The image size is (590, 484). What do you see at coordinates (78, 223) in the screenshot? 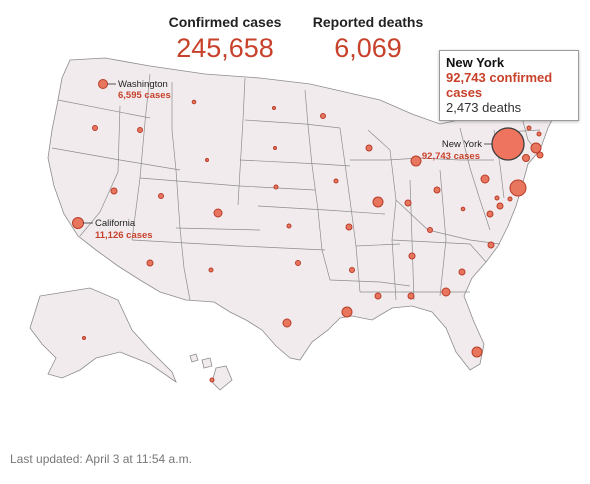
I see `bubble-california` at bounding box center [78, 223].